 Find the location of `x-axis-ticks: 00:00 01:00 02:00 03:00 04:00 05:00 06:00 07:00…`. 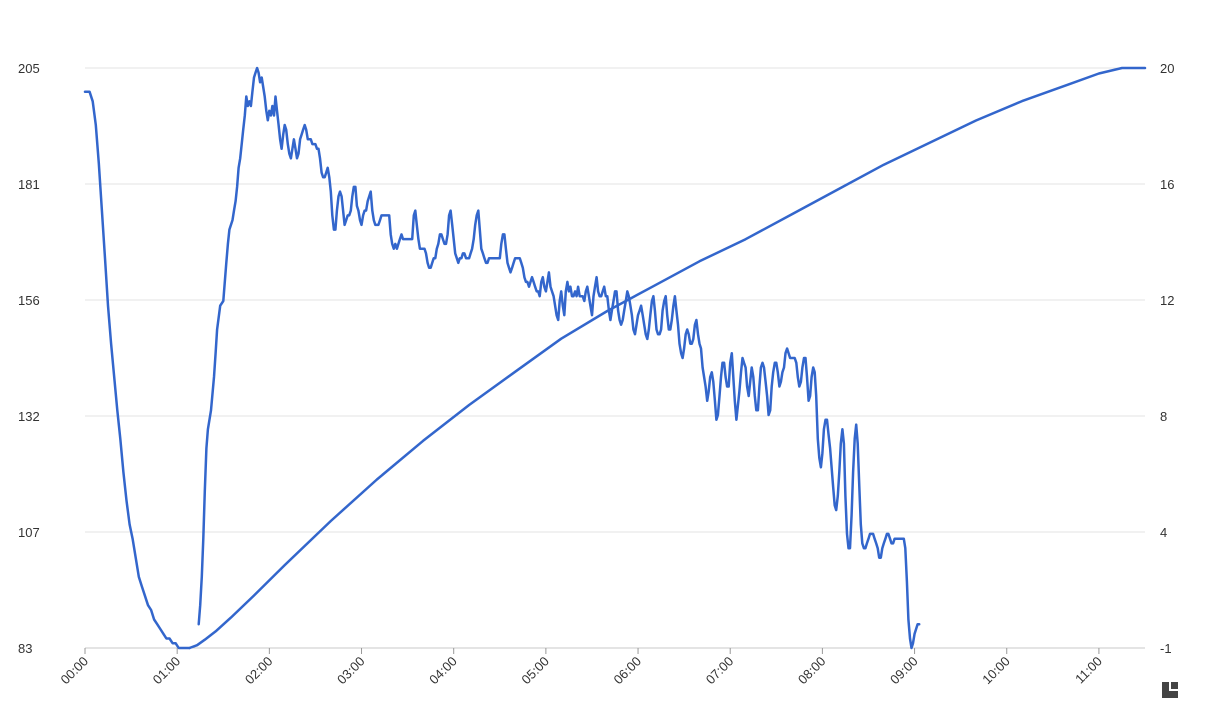

x-axis-ticks: 00:00 01:00 02:00 03:00 04:00 05:00 06:00 07:00… is located at coordinates (581, 668).